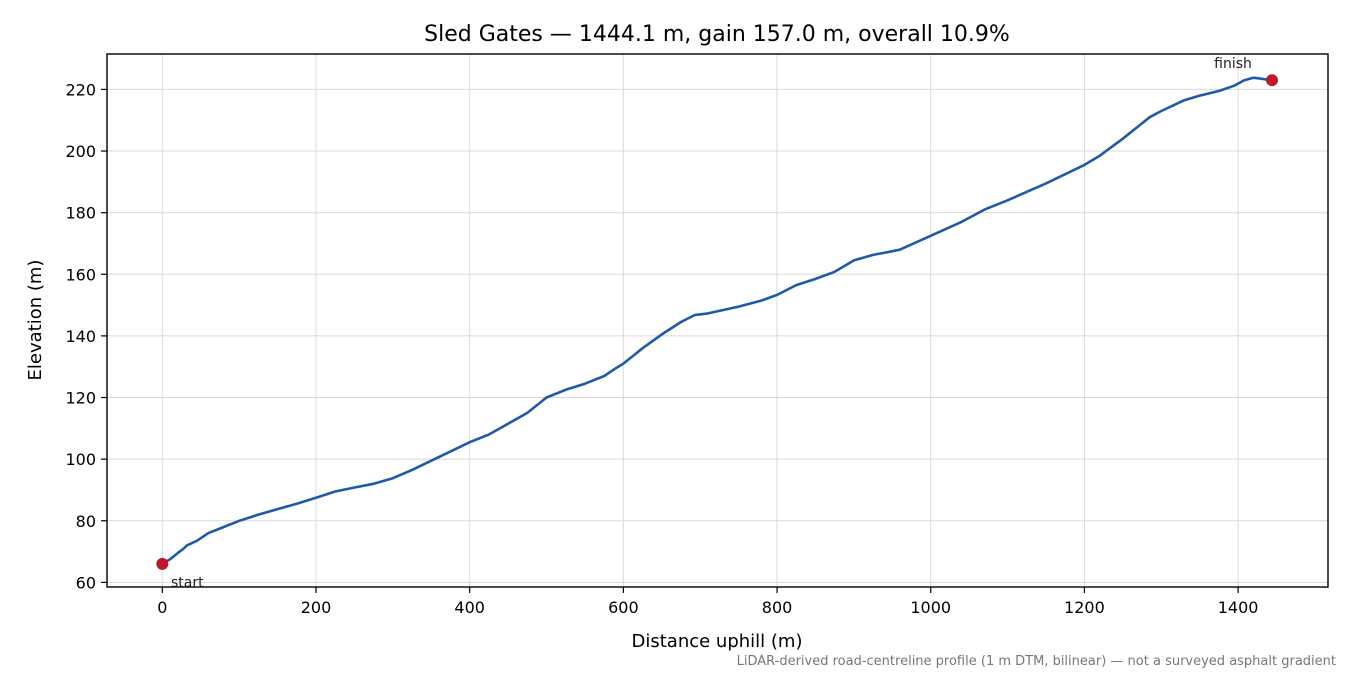 The height and width of the screenshot is (675, 1350). Describe the element at coordinates (717, 641) in the screenshot. I see `x-axis-label: Distance uphill (m)` at that location.